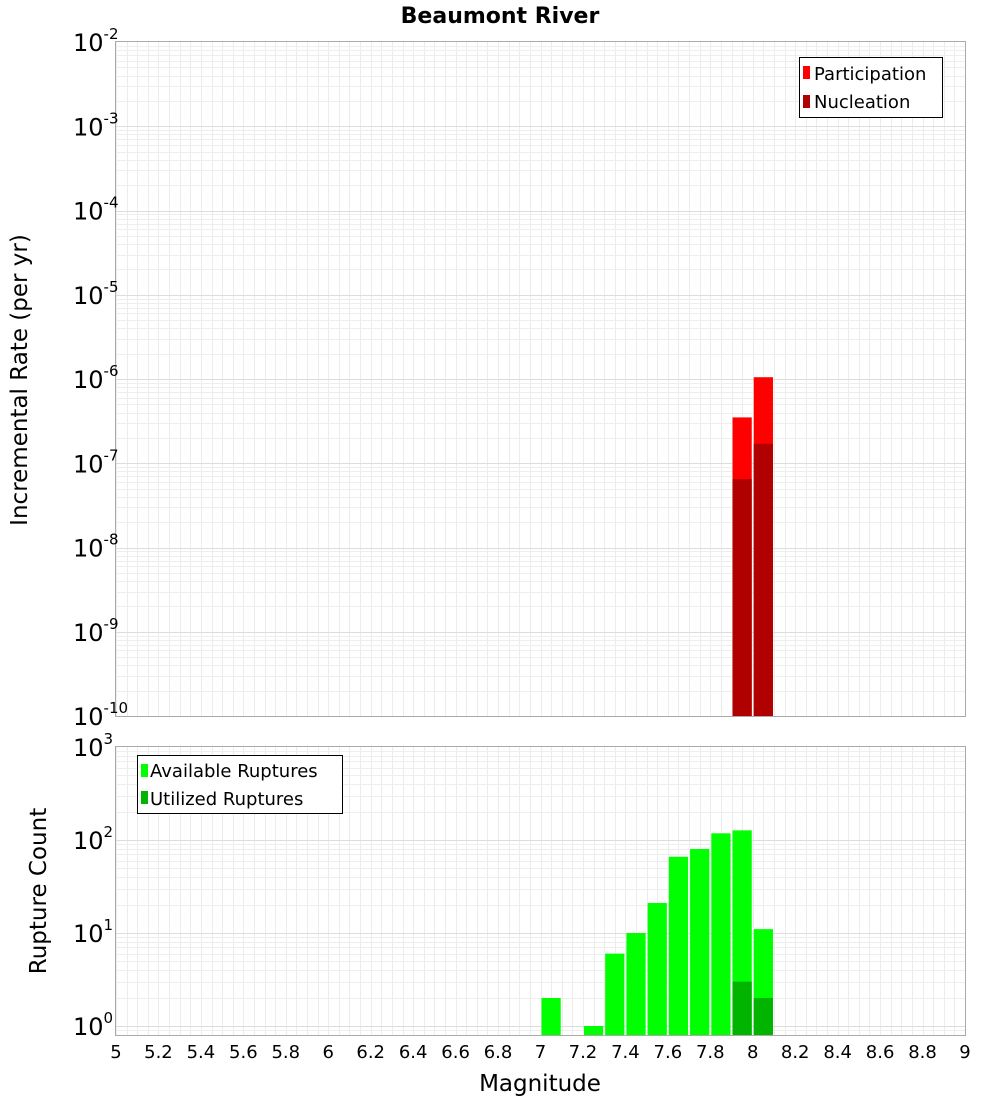 The image size is (1000, 1100). What do you see at coordinates (880, 1052) in the screenshot?
I see `x-tick-label: 8.6` at bounding box center [880, 1052].